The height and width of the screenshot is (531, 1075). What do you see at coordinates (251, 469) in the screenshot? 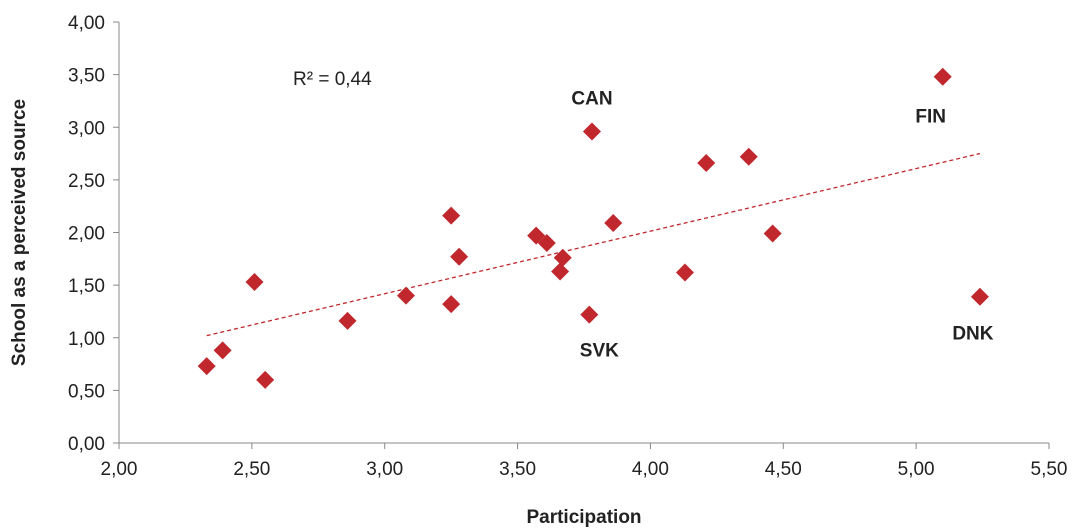
I see `x-tick-label: 2,50` at bounding box center [251, 469].